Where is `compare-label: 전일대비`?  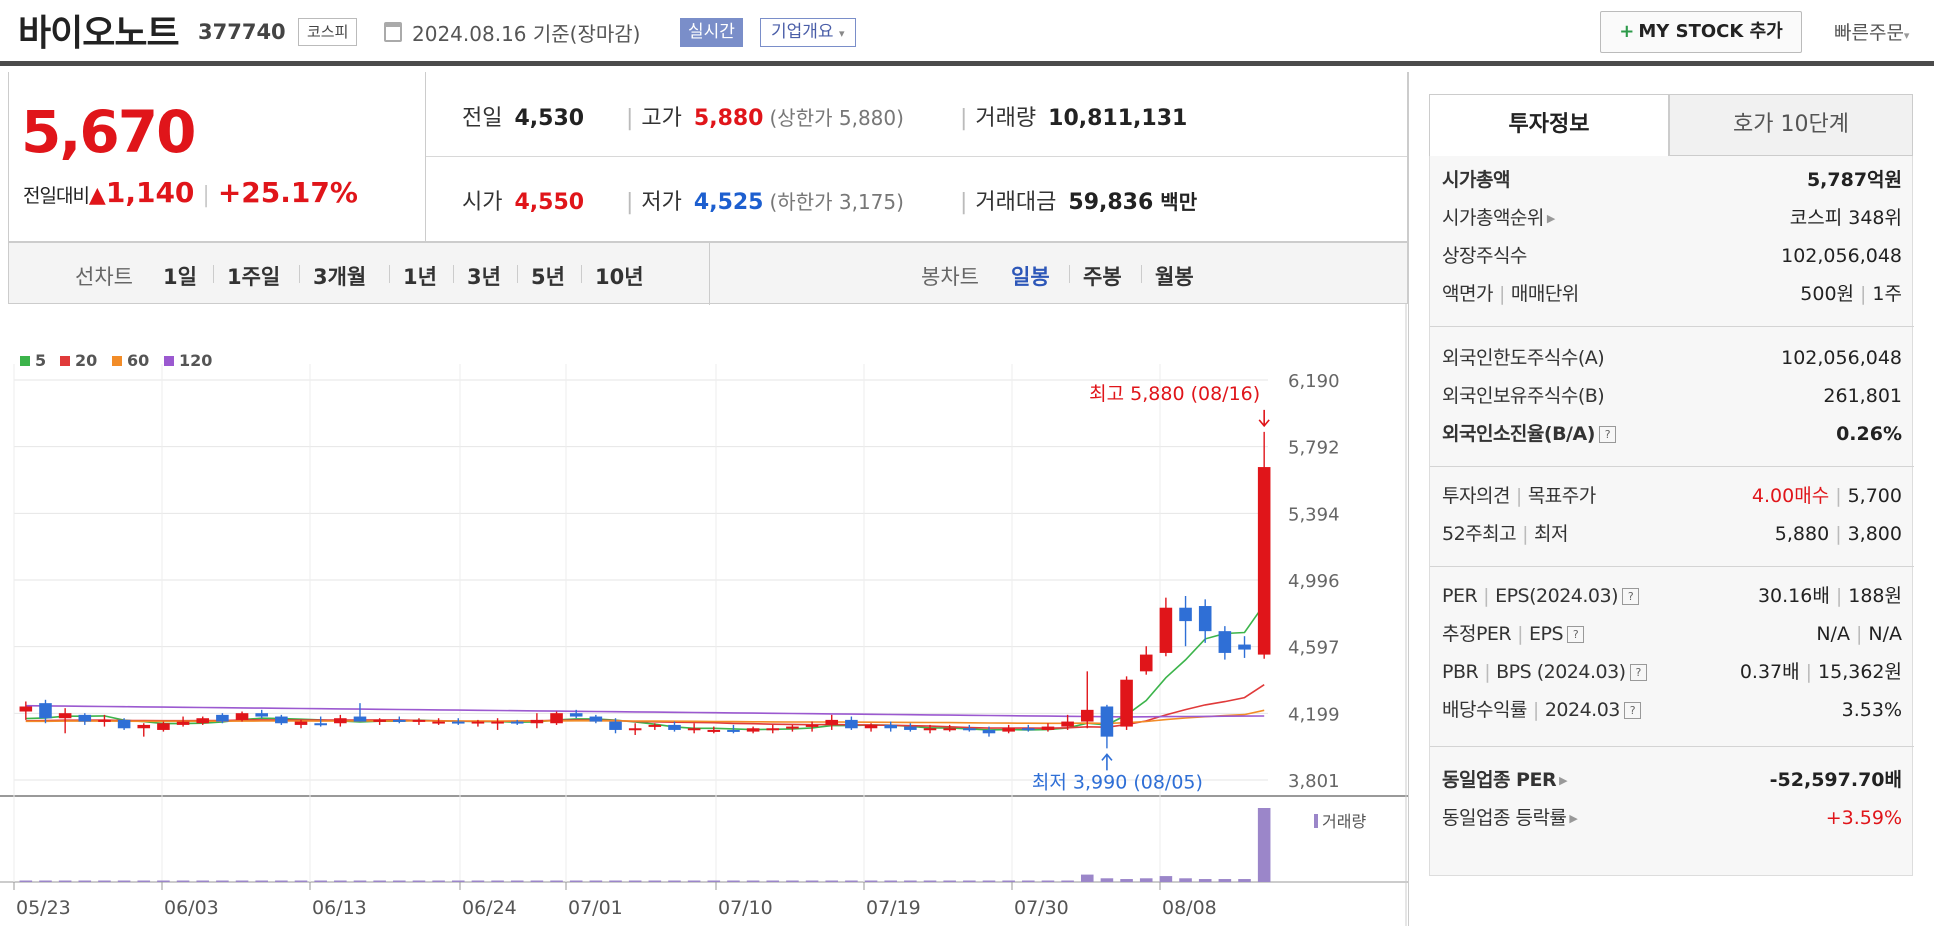 compare-label: 전일대비 is located at coordinates (56, 196).